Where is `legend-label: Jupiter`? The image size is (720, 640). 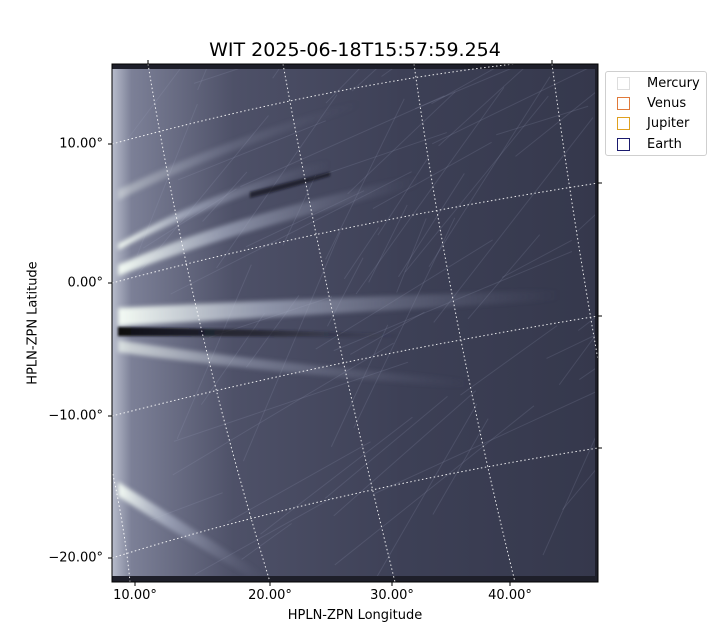 legend-label: Jupiter is located at coordinates (668, 123).